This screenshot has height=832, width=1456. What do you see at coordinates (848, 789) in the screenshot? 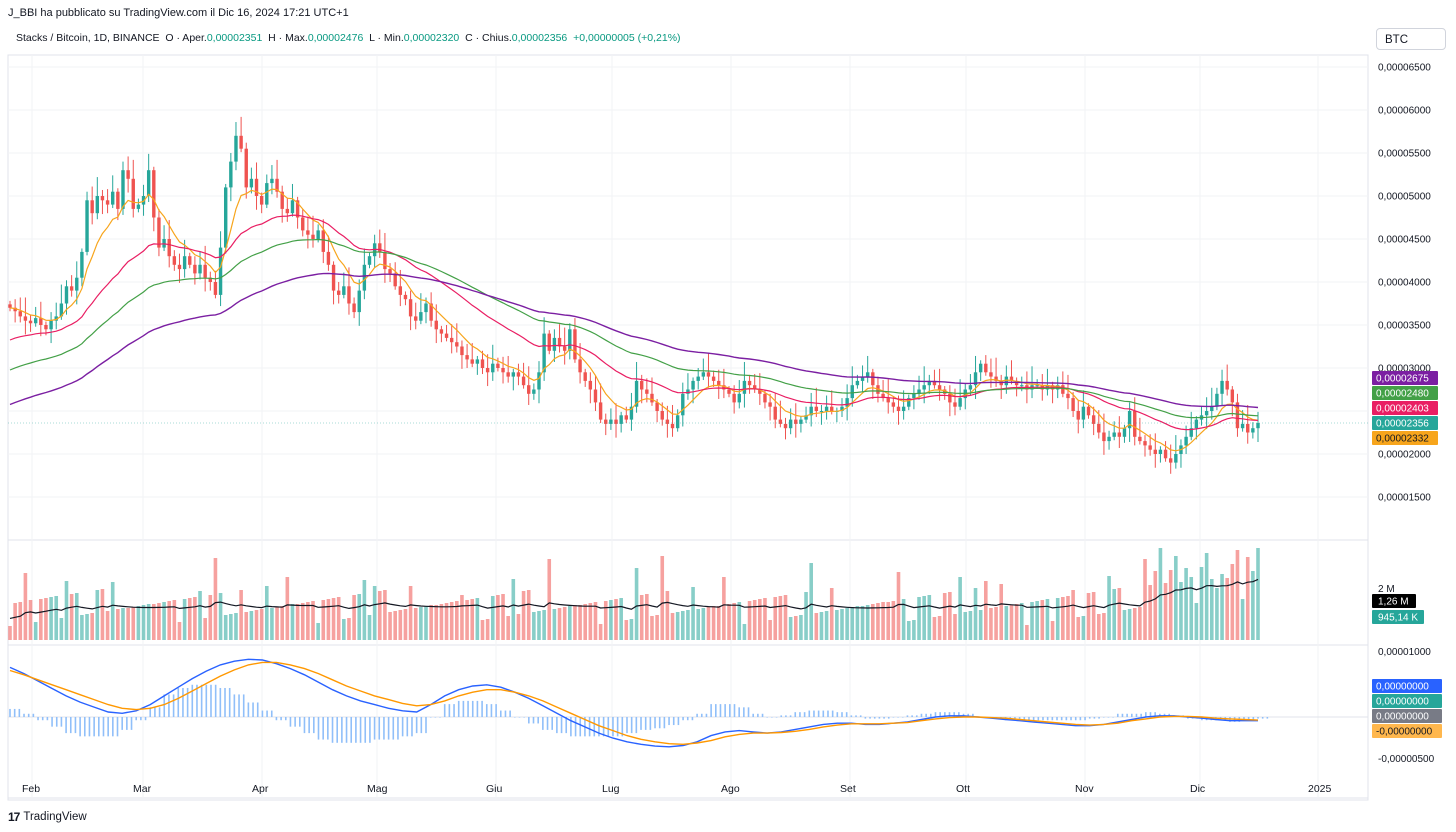
I see `time-tick-label: Set` at bounding box center [848, 789].